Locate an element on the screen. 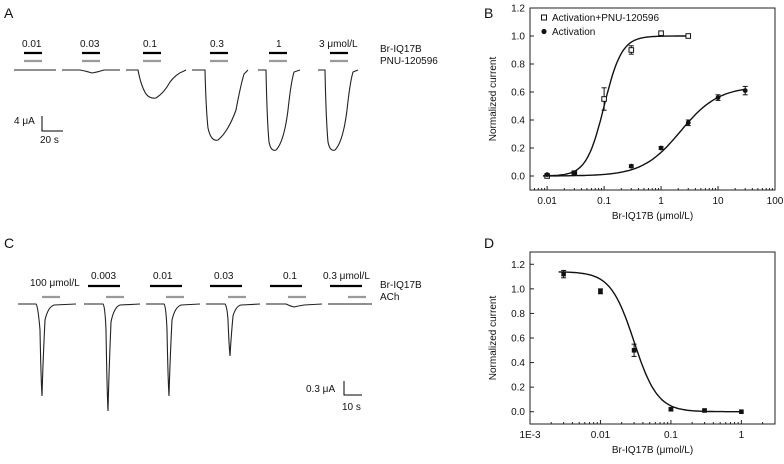 The width and height of the screenshot is (784, 464). current-traces-c is located at coordinates (195, 357).